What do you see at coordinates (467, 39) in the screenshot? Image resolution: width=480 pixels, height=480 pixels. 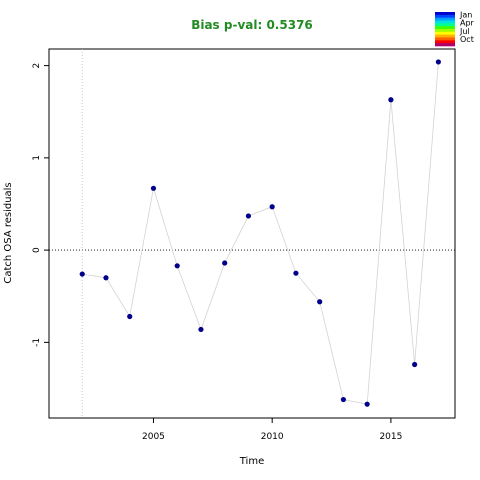 I see `legend-label: Oct` at bounding box center [467, 39].